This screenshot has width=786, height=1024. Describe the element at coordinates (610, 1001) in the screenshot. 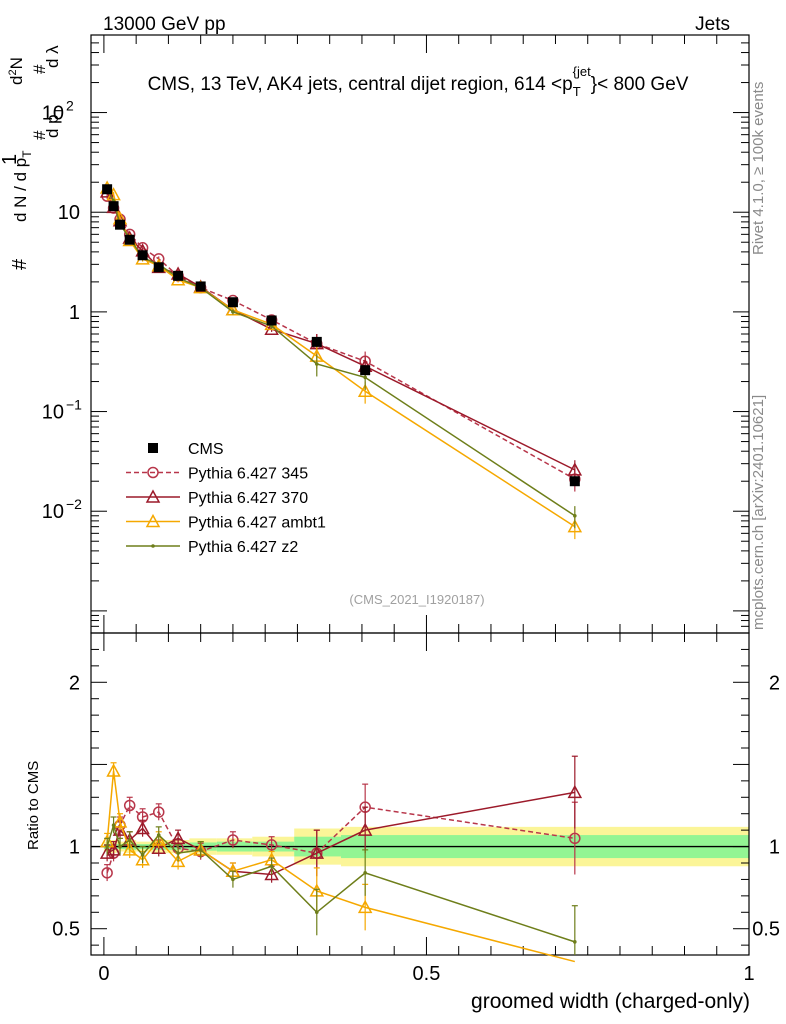

I see `x-axis-label: groomed width (charged-only)` at that location.